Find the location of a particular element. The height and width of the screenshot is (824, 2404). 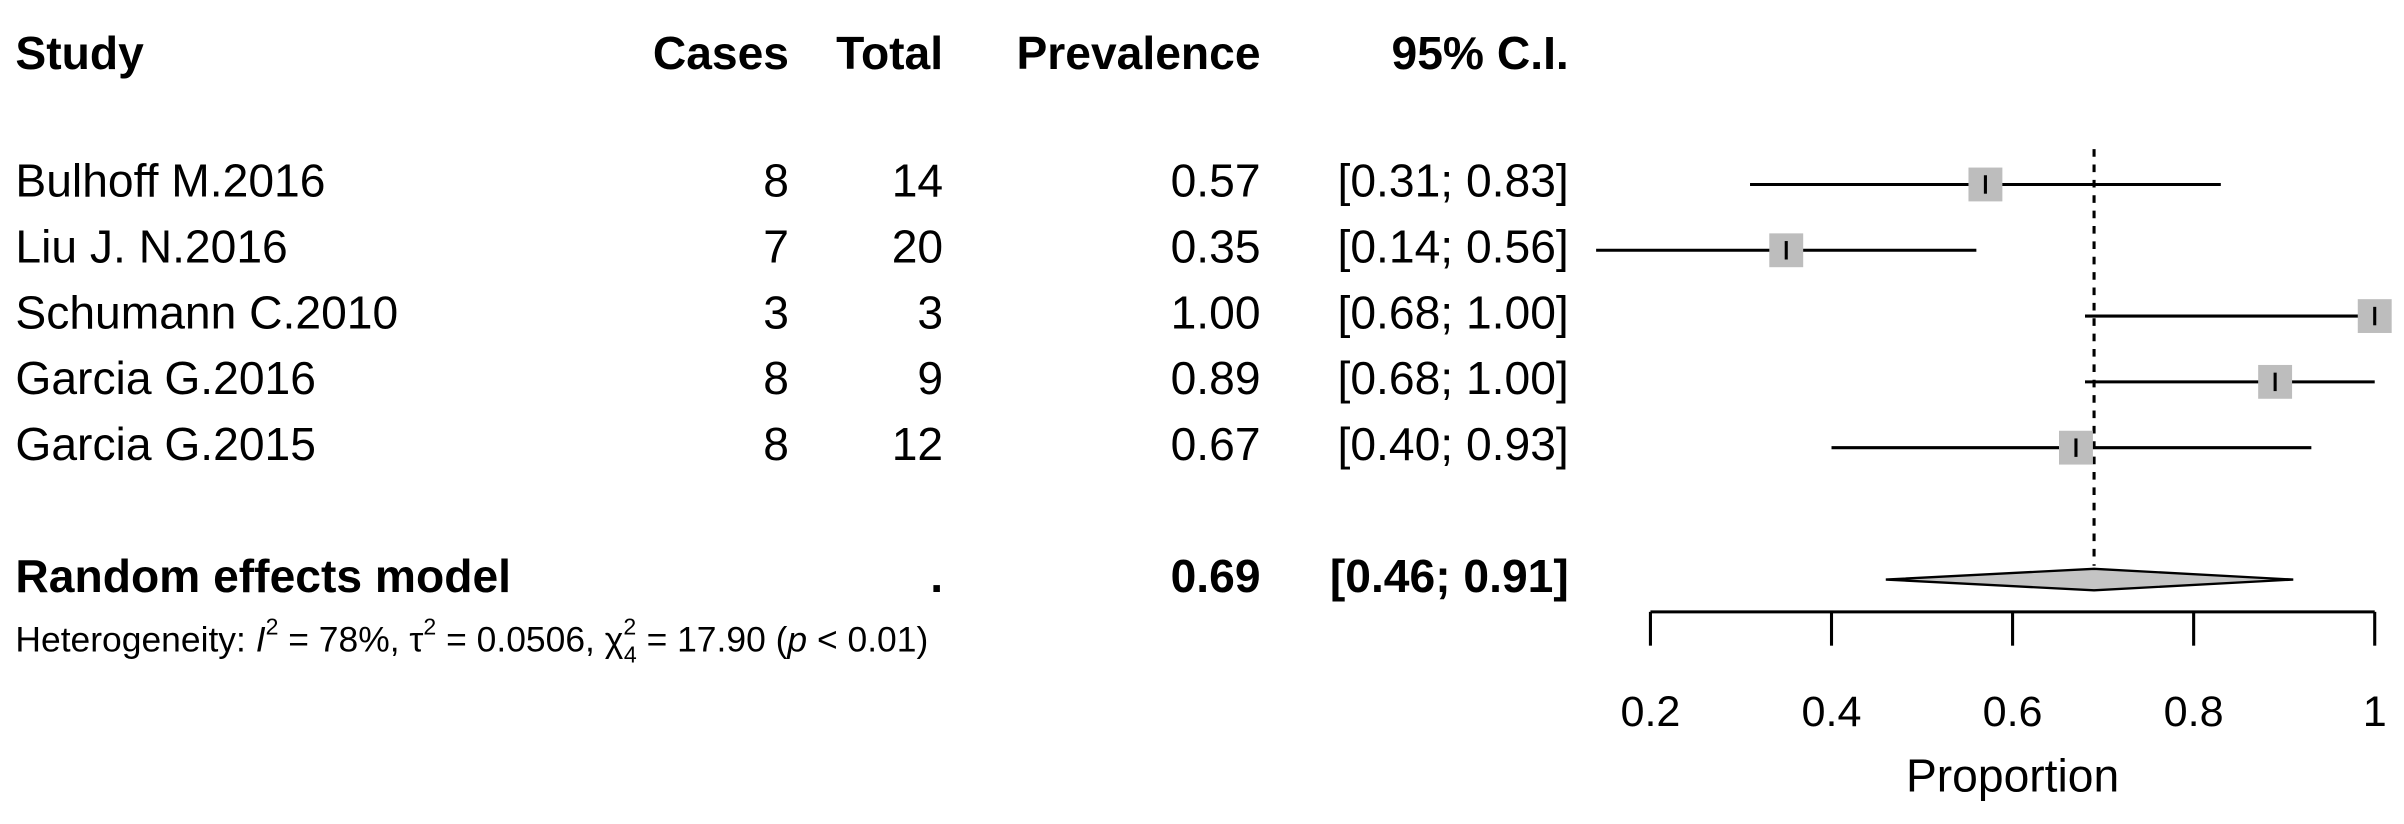

heterogeneity-part: = 0.0506, χ is located at coordinates (529, 640).